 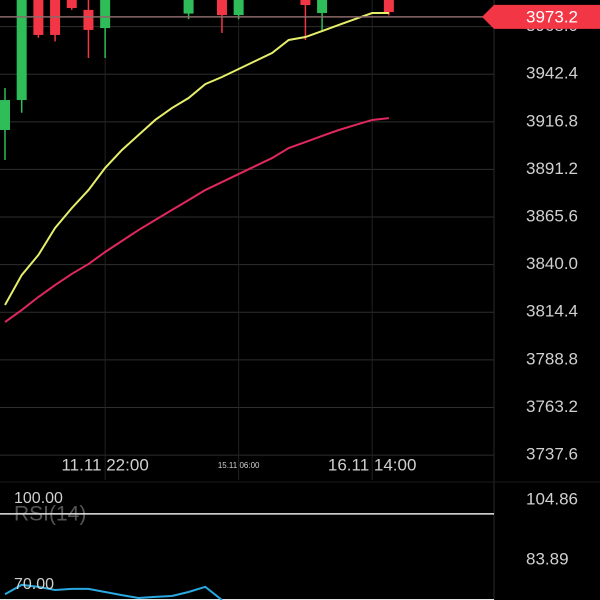 I want to click on x-tick-label: 16.11 14:00, so click(x=372, y=464).